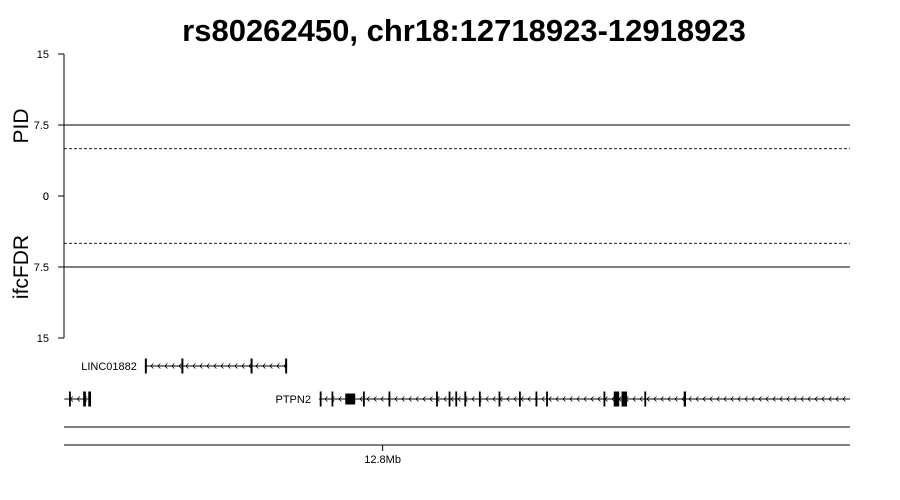 The image size is (900, 500). I want to click on x-ticks: 12.8Mb, so click(382, 455).